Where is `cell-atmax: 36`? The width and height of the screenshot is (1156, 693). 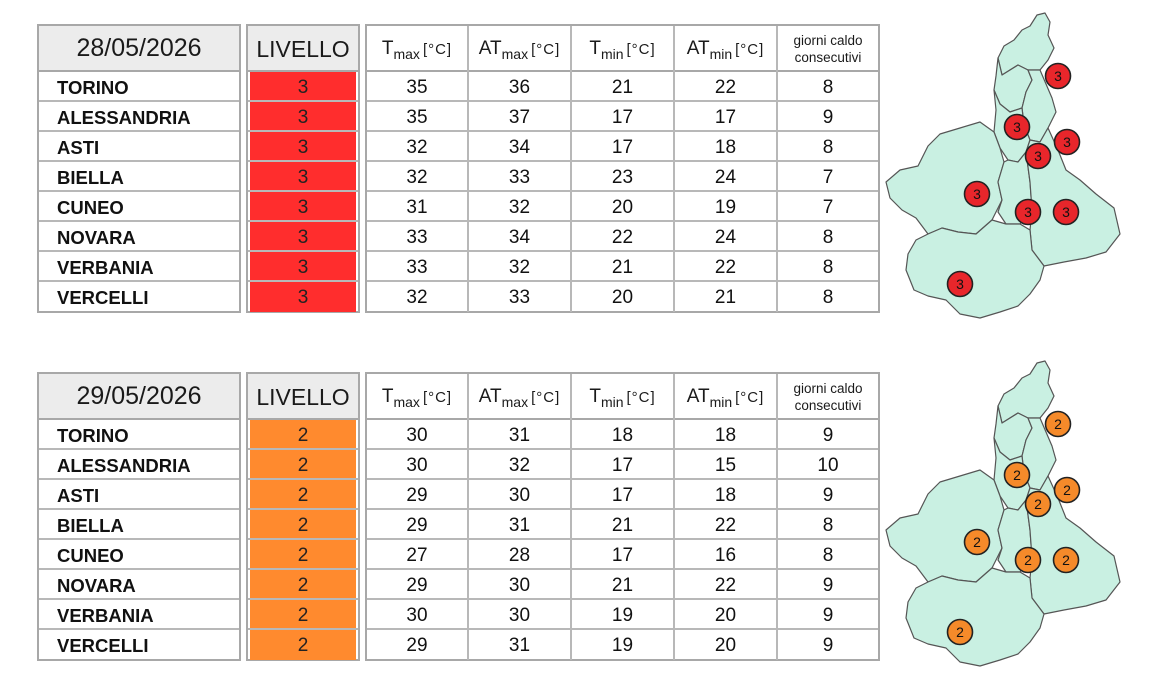
cell-atmax: 36 is located at coordinates (520, 87).